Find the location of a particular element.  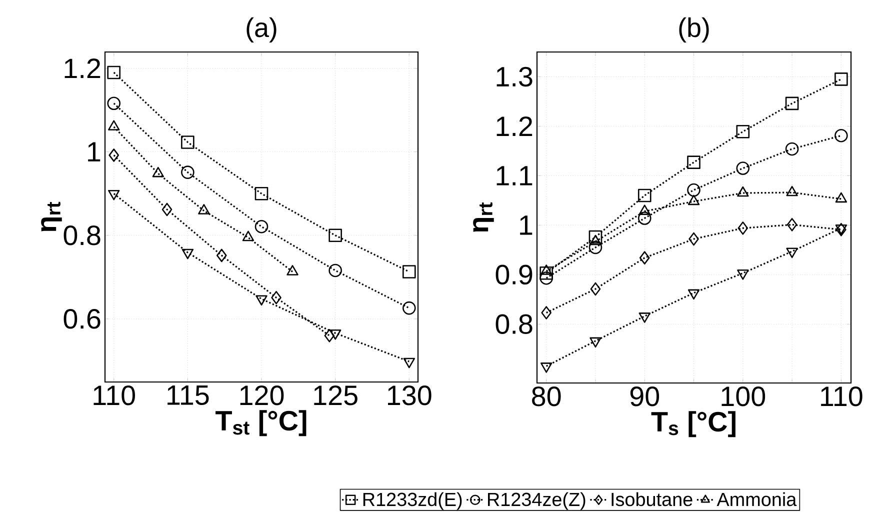

y-tick-label: 0.6 is located at coordinates (82, 319).